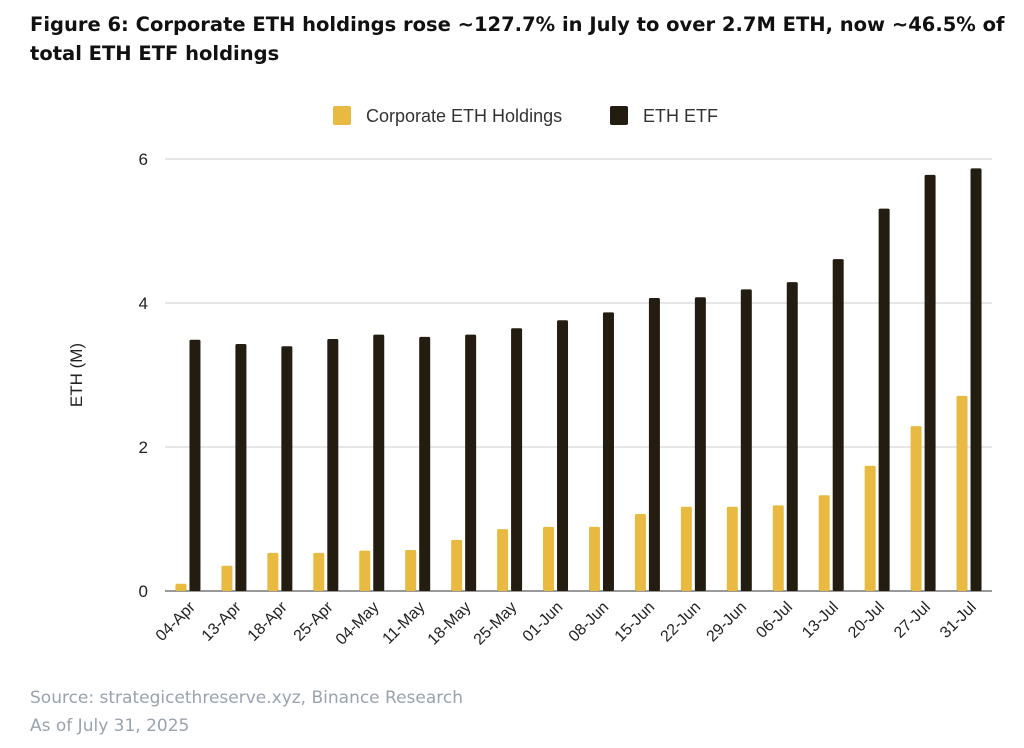 The width and height of the screenshot is (1024, 748). Describe the element at coordinates (143, 447) in the screenshot. I see `y-tick-label: 2` at that location.